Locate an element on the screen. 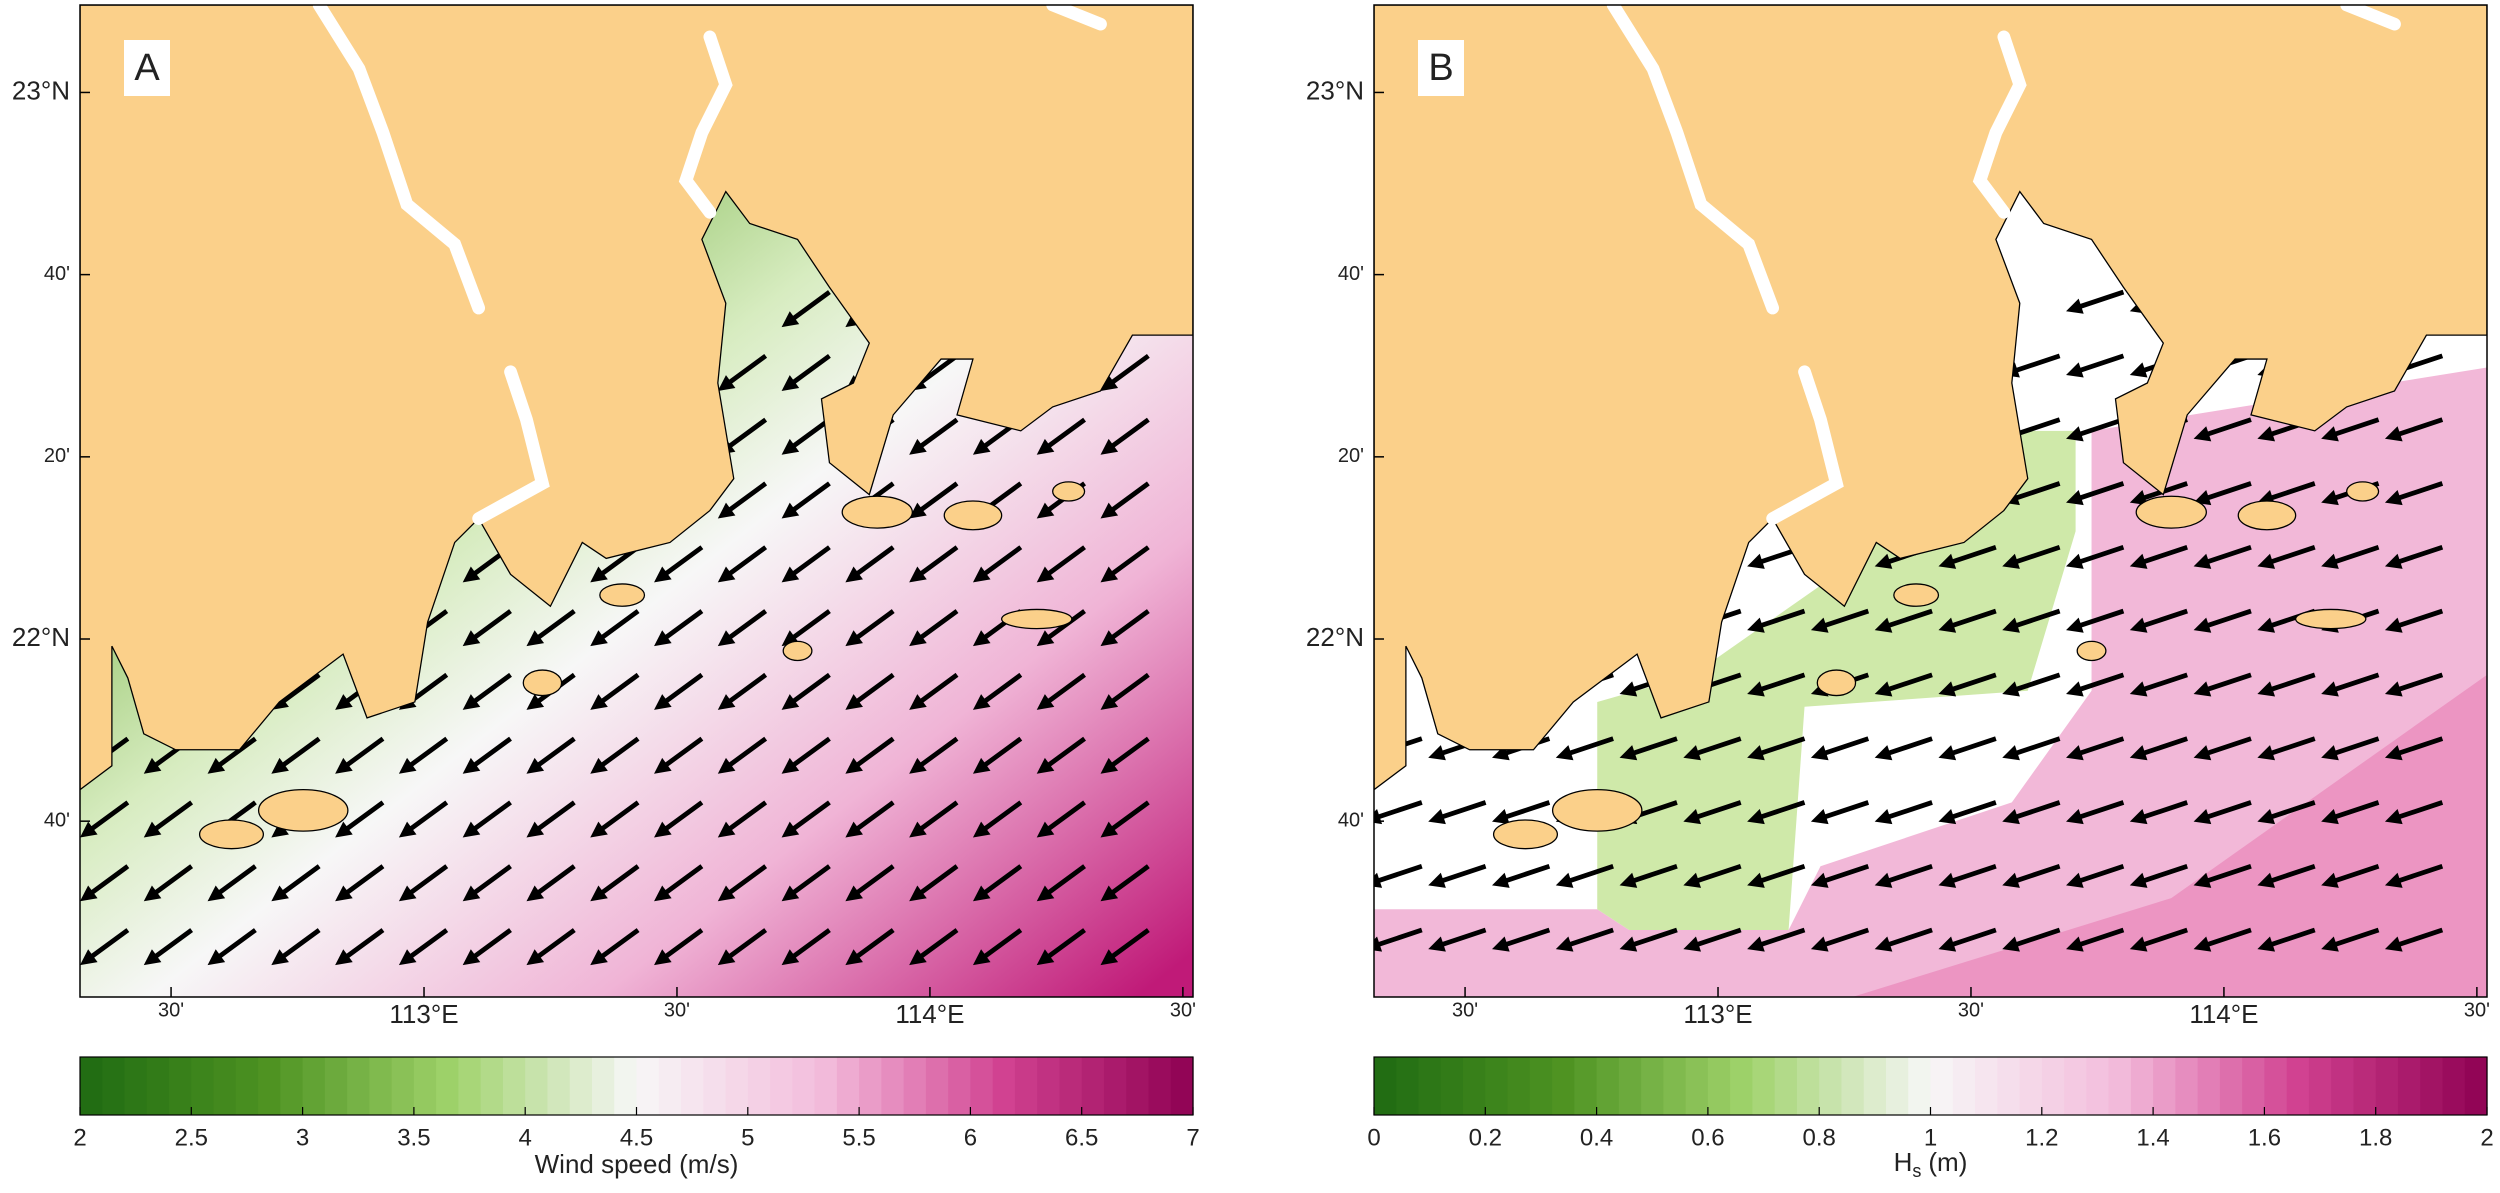 The width and height of the screenshot is (2500, 1193). colorbar-tick-label: 3 is located at coordinates (302, 1137).